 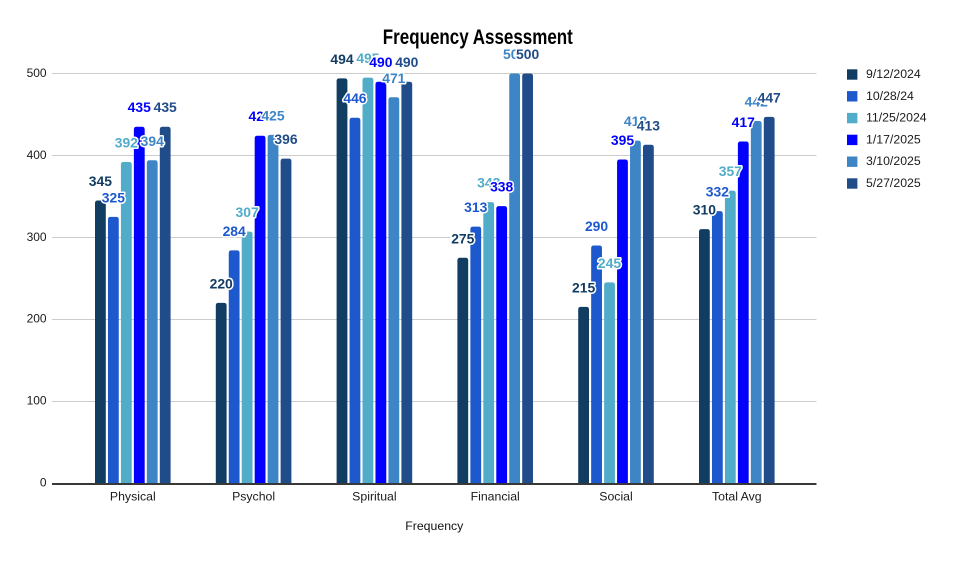 I want to click on svg-text: 5/27/2025, so click(x=893, y=183).